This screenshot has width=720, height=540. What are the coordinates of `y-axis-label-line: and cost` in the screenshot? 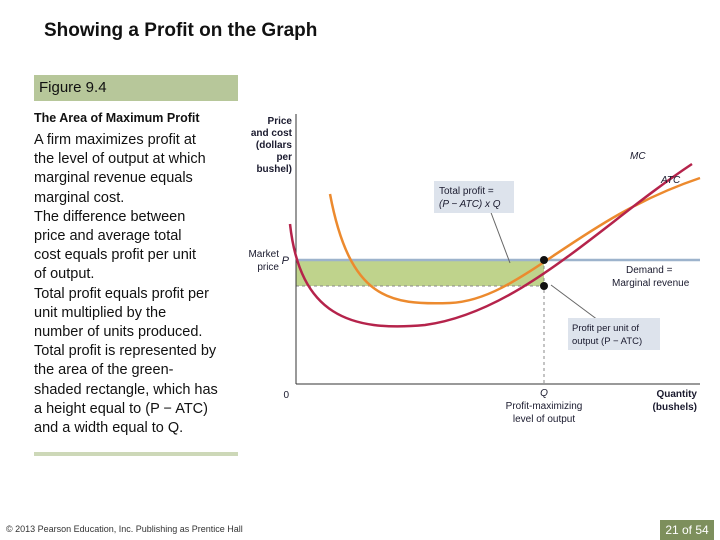 It's located at (272, 133).